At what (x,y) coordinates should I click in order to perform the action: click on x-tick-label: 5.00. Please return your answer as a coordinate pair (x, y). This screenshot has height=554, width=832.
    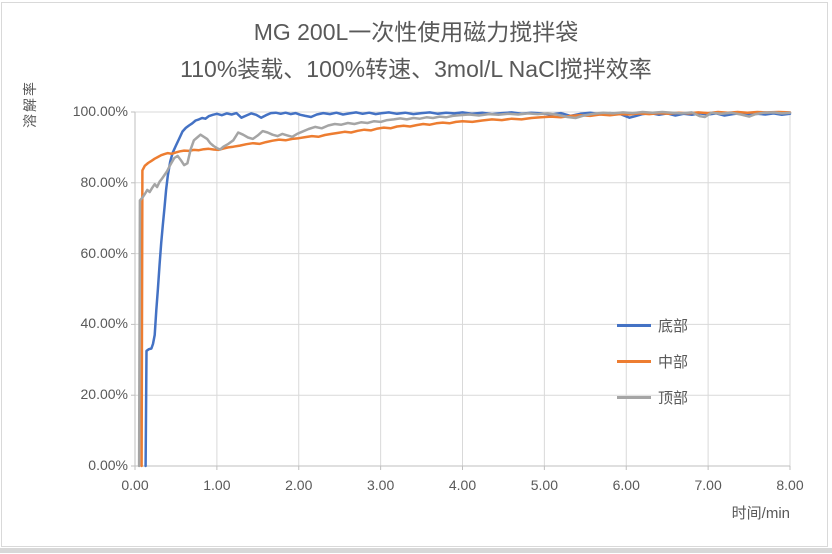
    Looking at the image, I should click on (544, 485).